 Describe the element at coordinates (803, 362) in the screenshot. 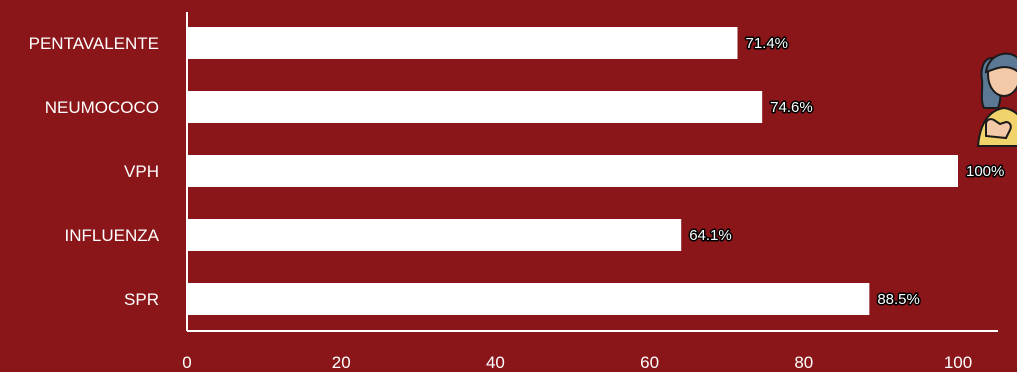

I see `x-tick-label: 80` at that location.